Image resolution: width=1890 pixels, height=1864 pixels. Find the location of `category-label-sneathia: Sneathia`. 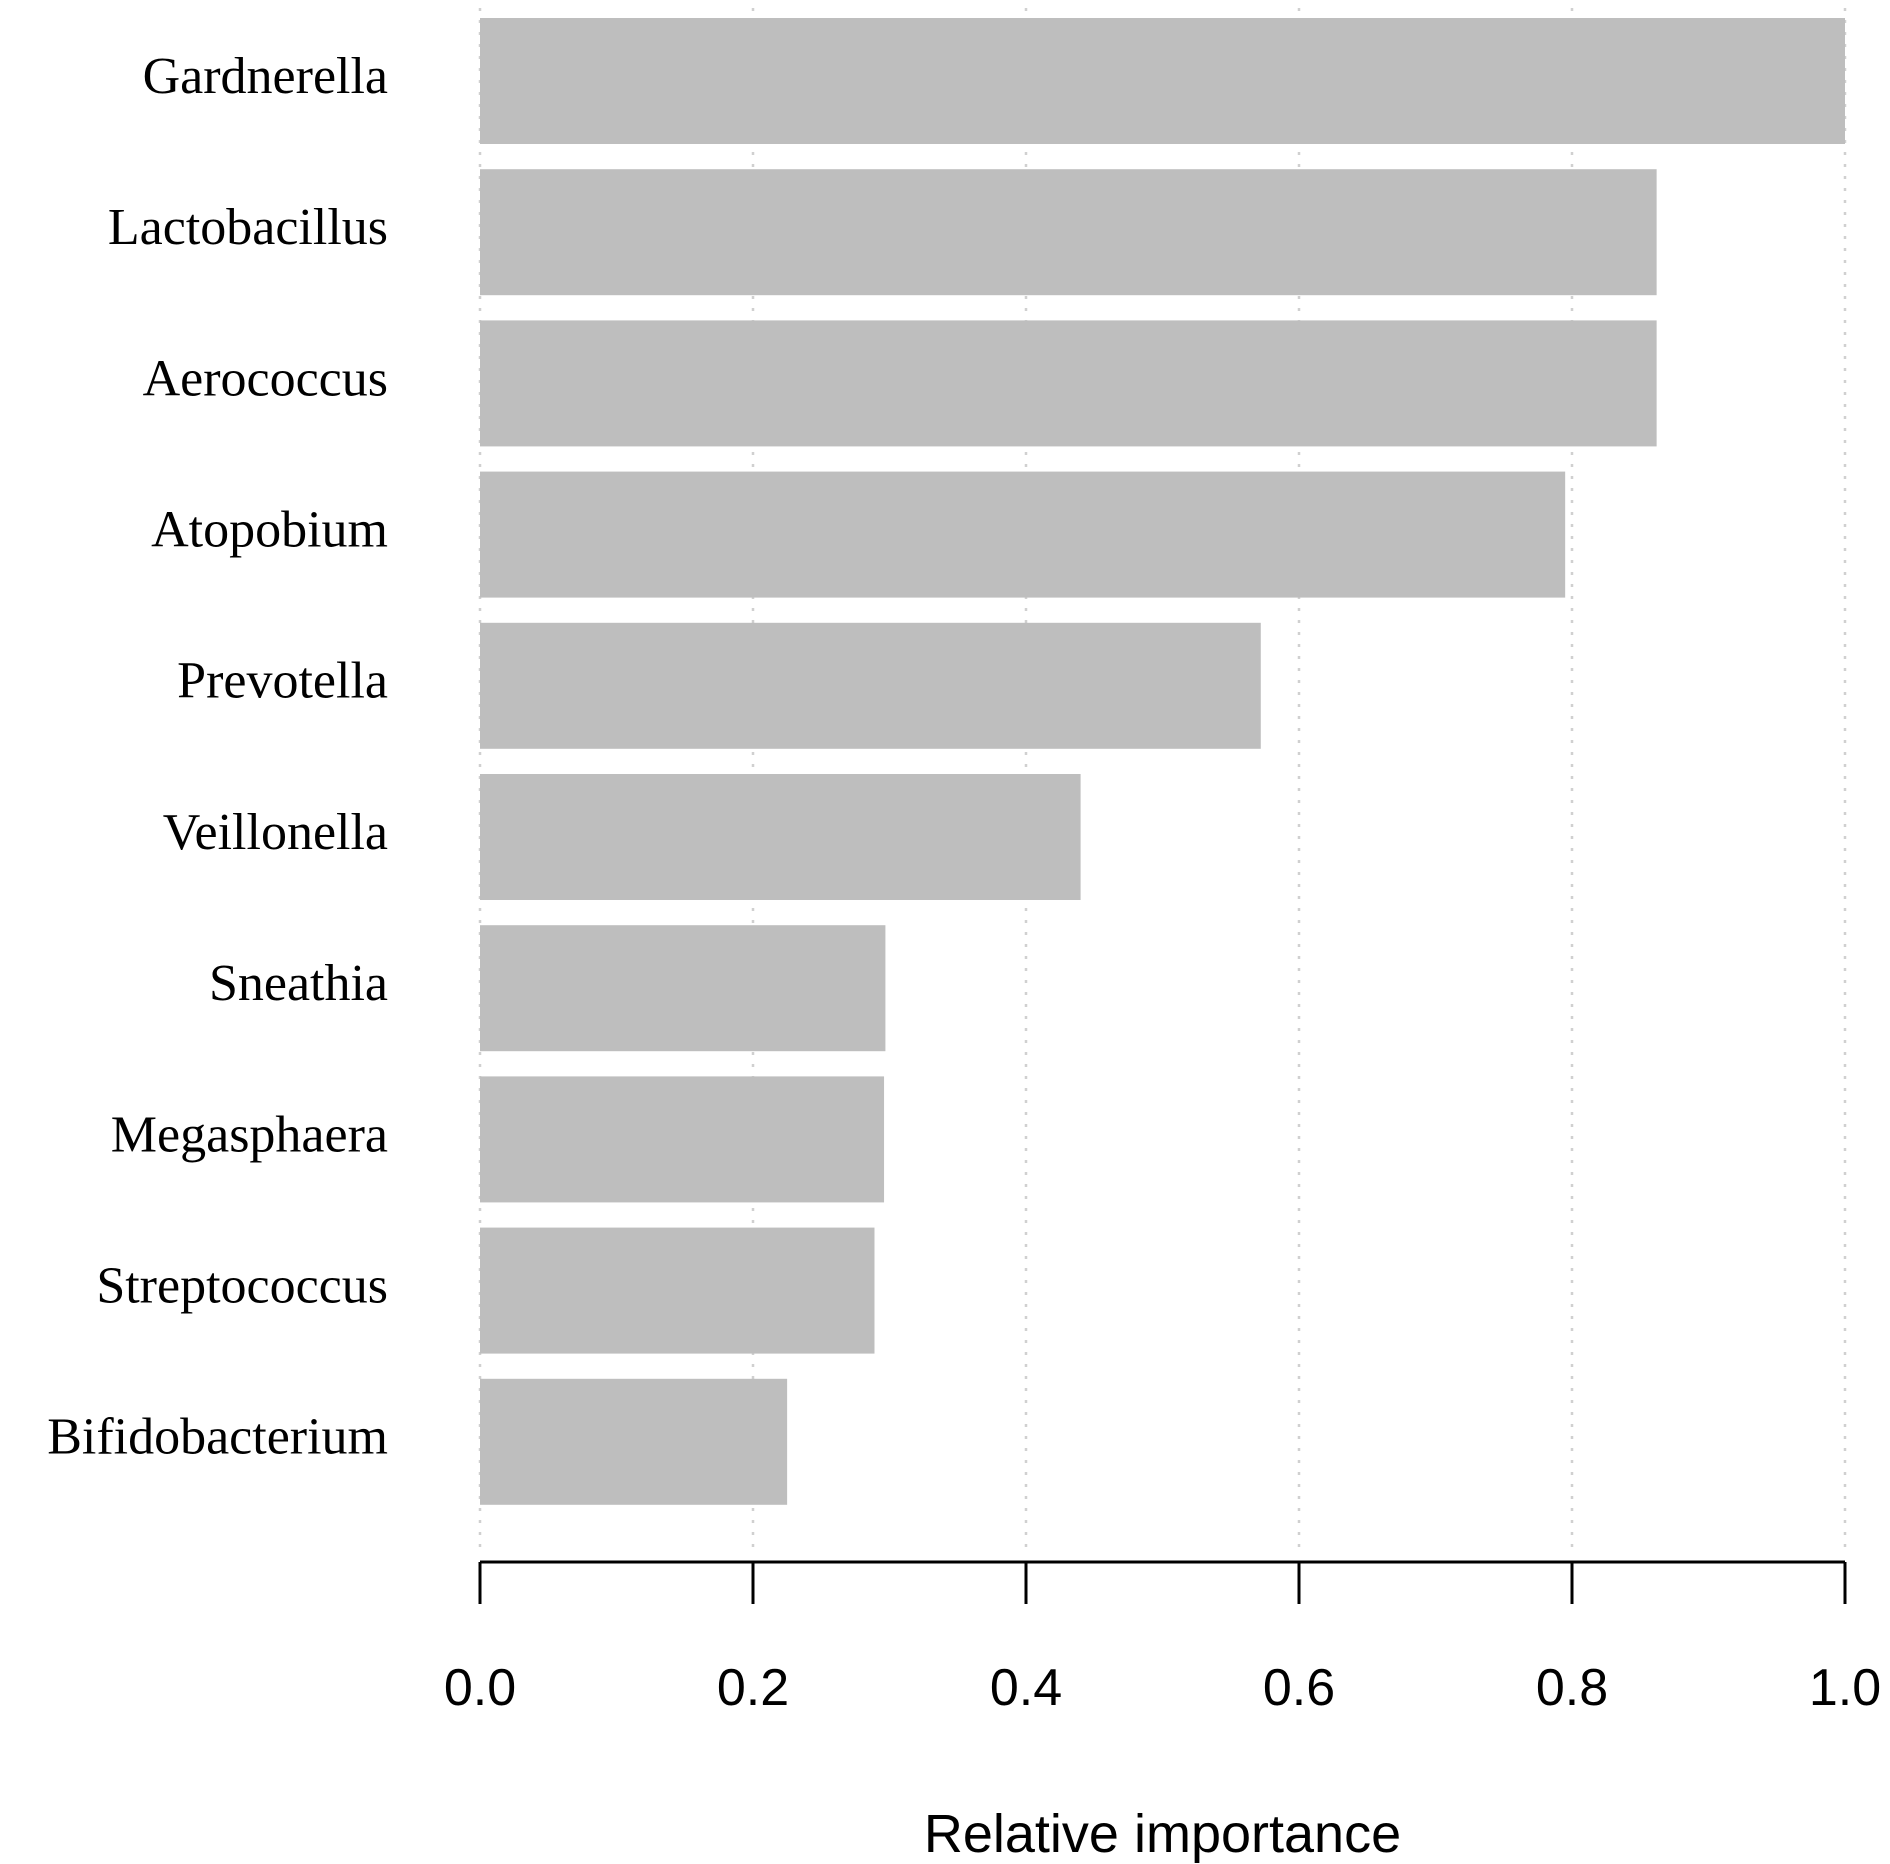

category-label-sneathia: Sneathia is located at coordinates (298, 983).